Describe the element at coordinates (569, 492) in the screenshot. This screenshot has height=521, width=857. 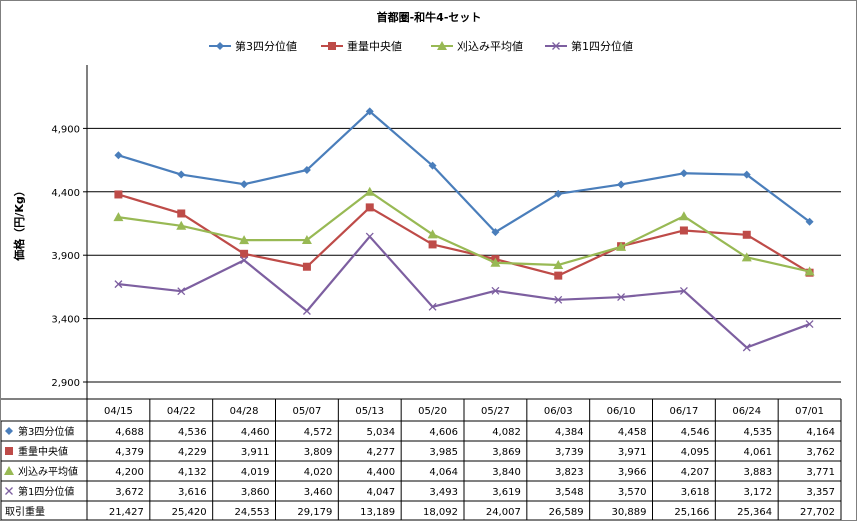
I see `table-cell: 3,548` at that location.